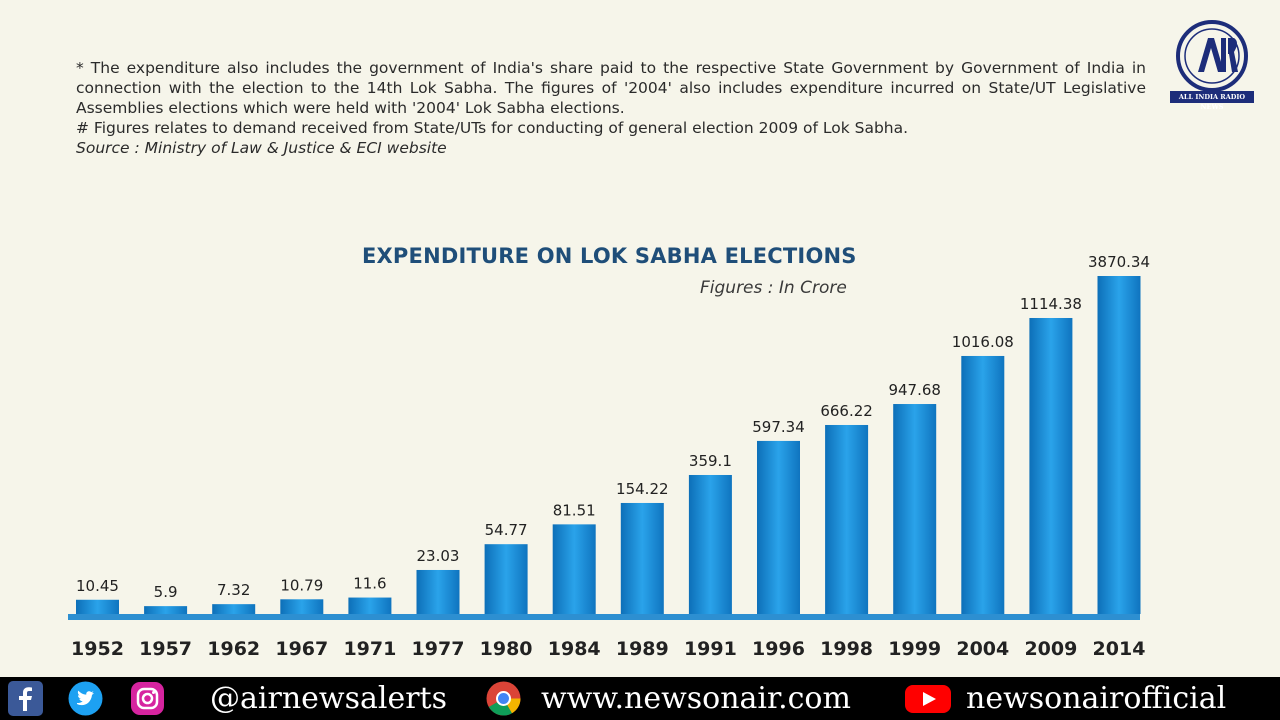 This screenshot has width=1280, height=720. Describe the element at coordinates (778, 527) in the screenshot. I see `bar-1996` at that location.